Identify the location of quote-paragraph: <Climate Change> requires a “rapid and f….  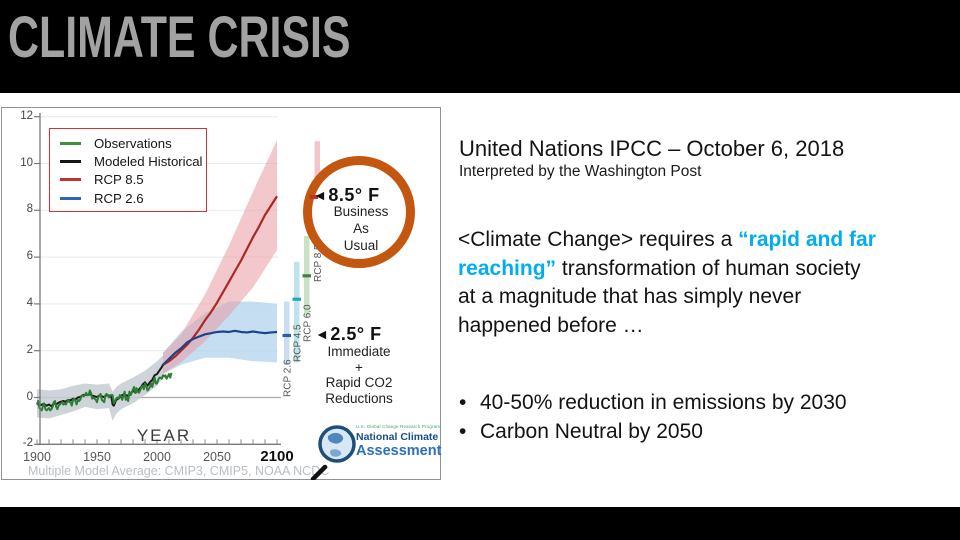
(708, 283).